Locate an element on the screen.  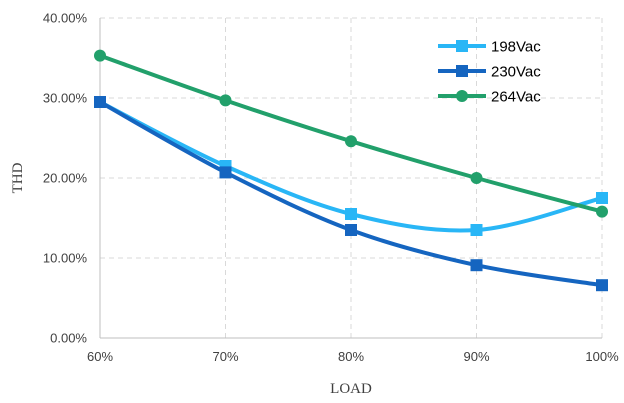
y-axis-title: THD is located at coordinates (18, 177).